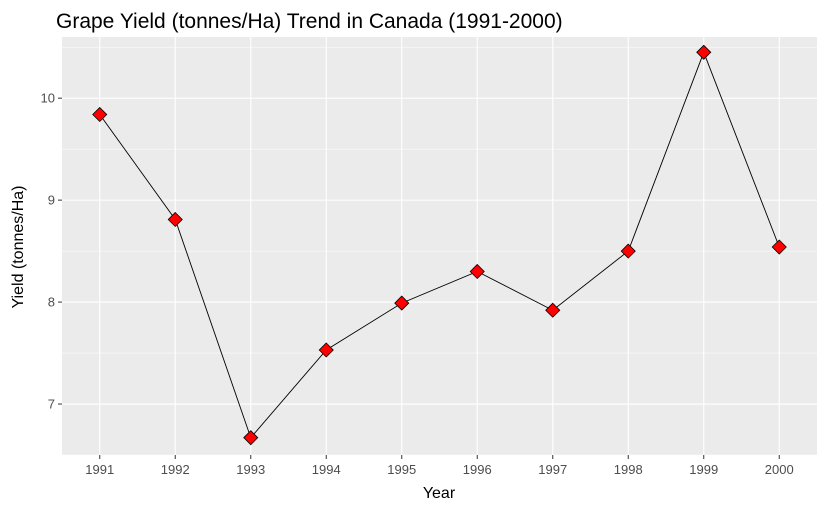 The image size is (830, 512). I want to click on x-tick-label: 1996, so click(477, 469).